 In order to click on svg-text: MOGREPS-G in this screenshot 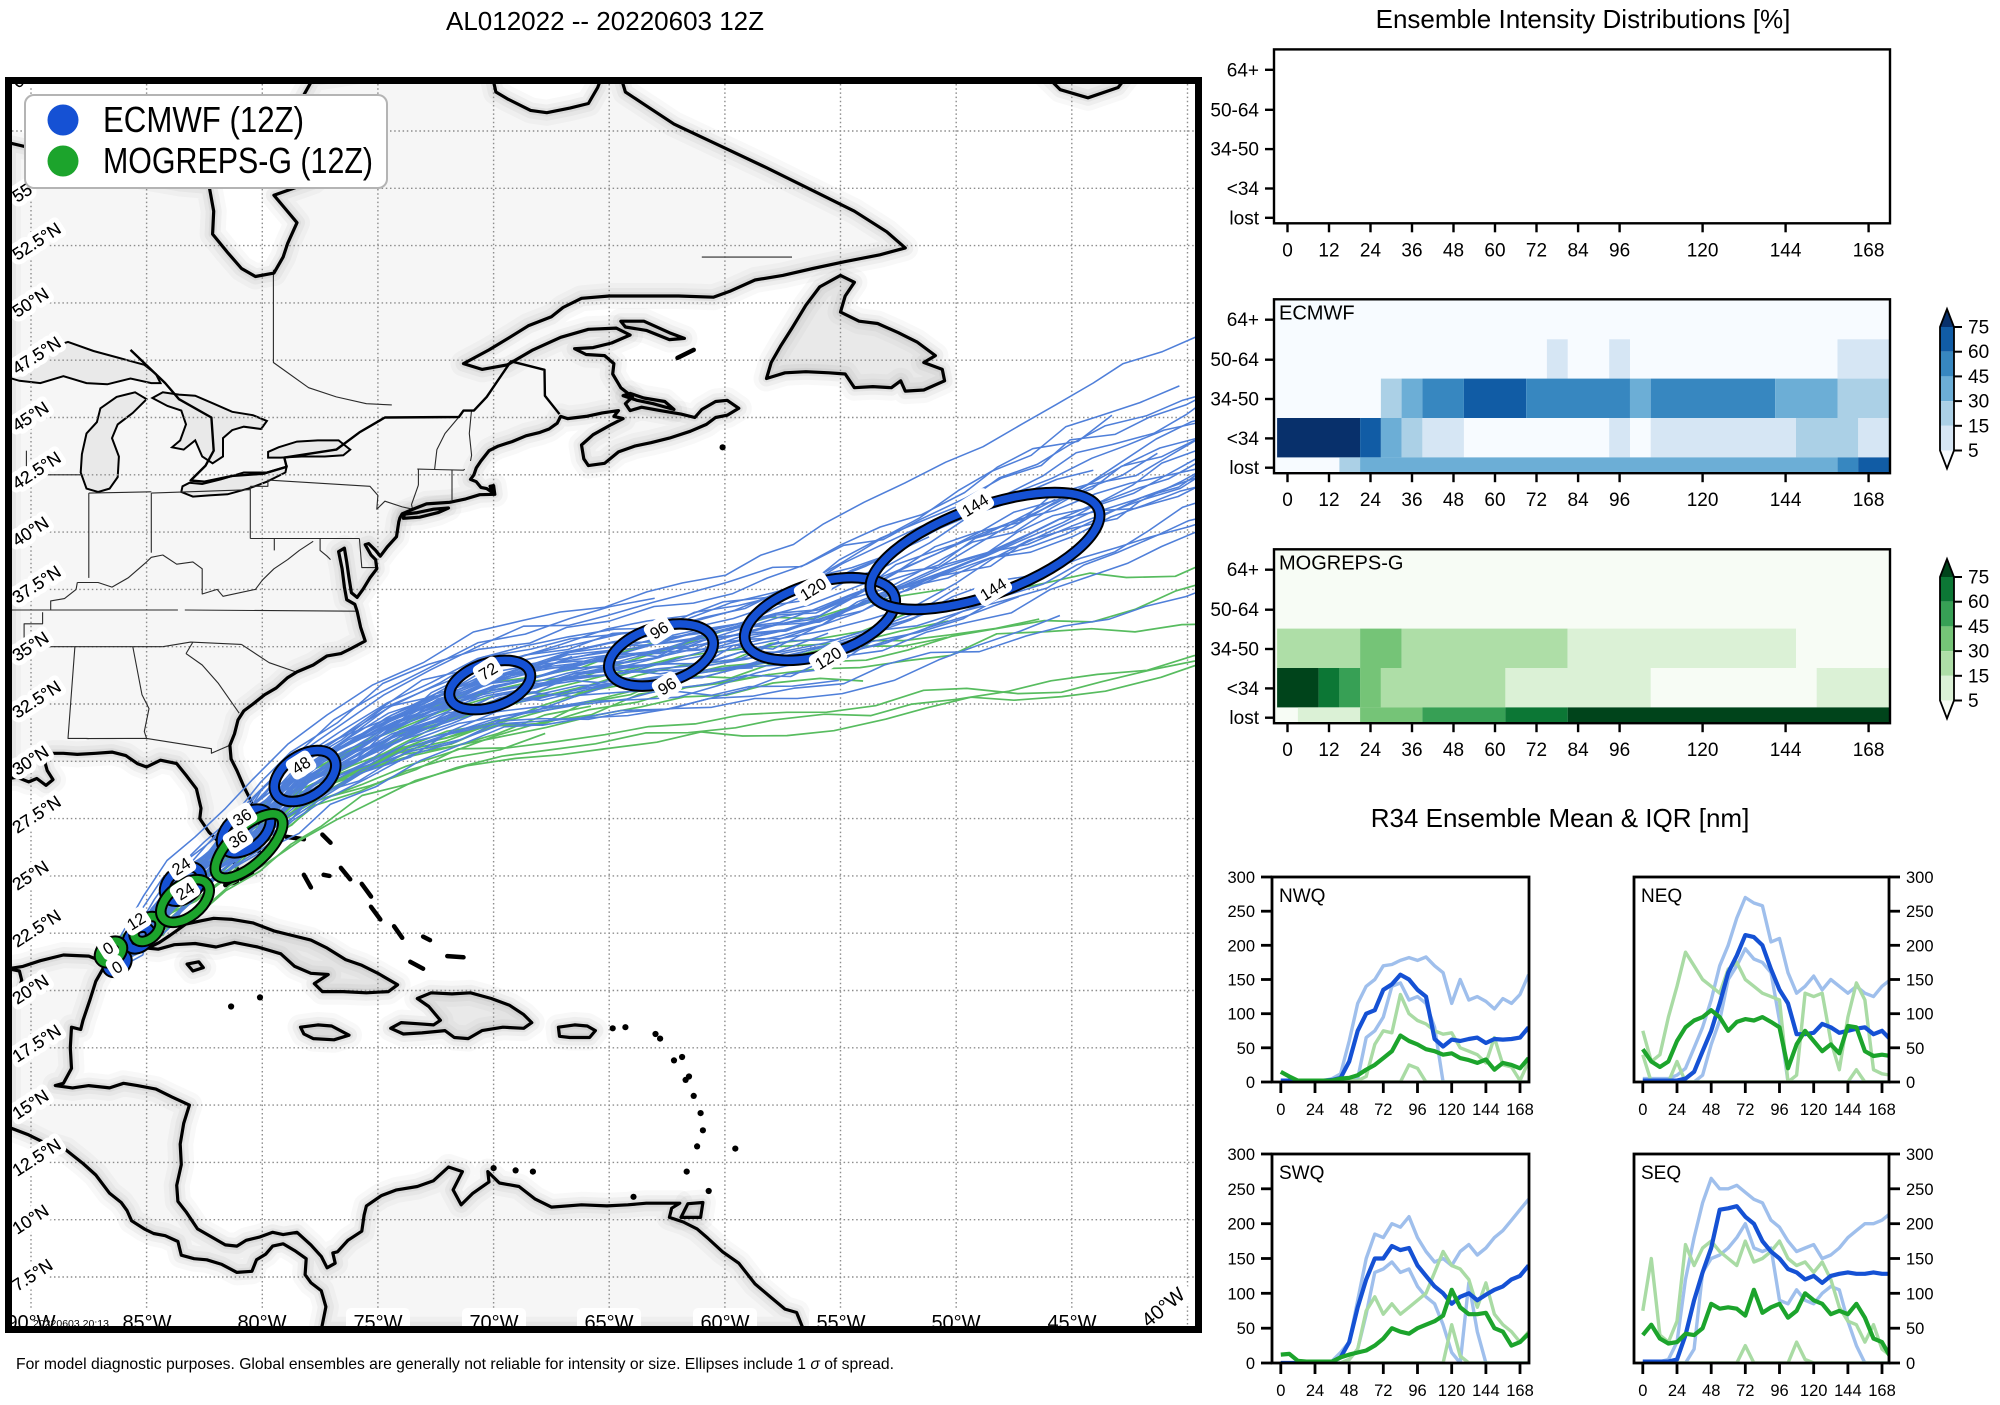, I will do `click(1341, 563)`.